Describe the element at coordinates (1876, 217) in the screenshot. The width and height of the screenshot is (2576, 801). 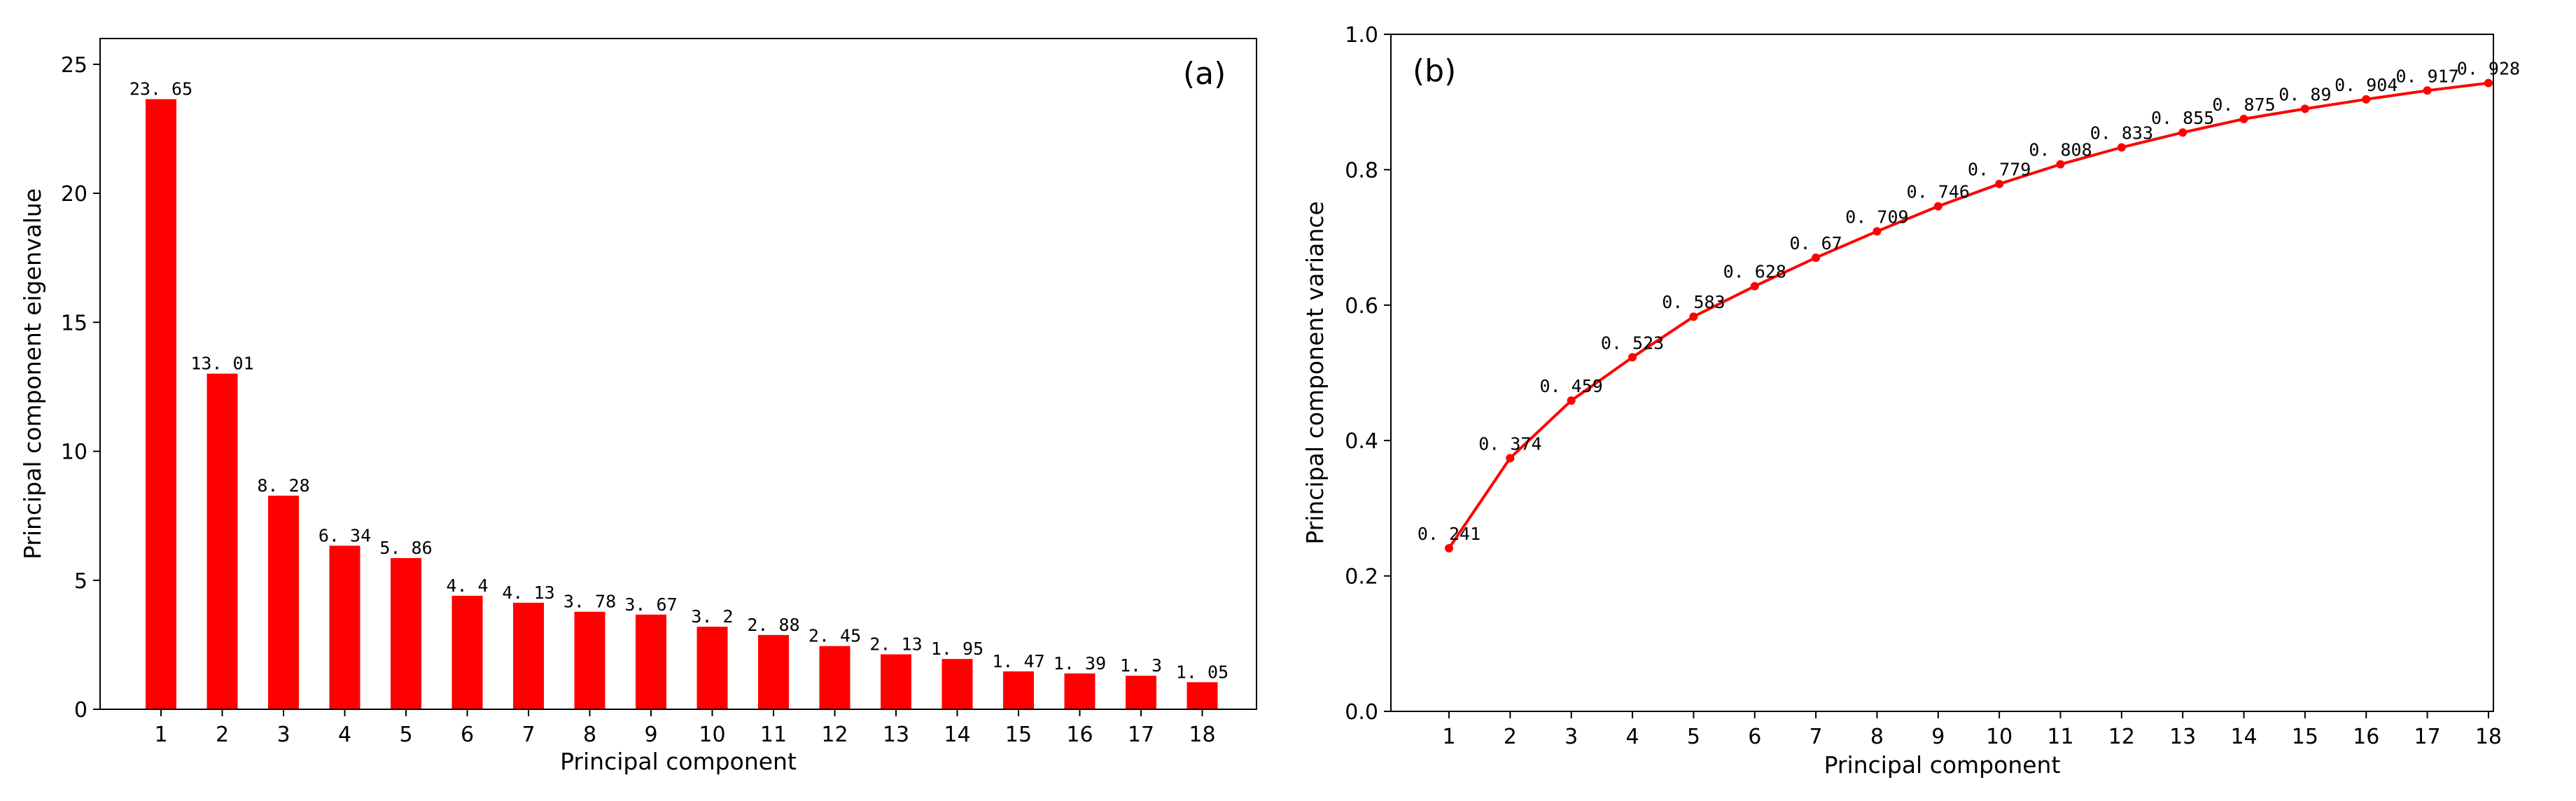
I see `point-value-label: 0. 709` at that location.